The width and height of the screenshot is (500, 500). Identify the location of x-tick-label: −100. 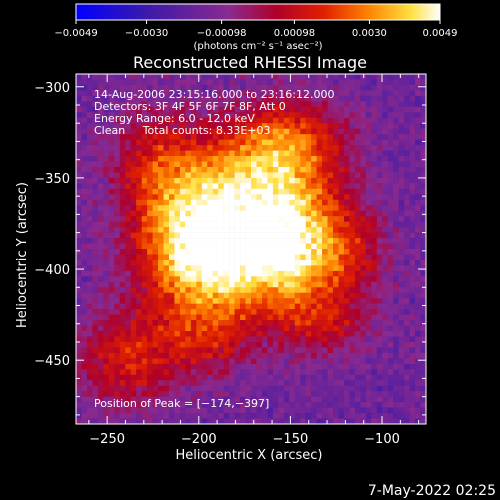
(382, 439).